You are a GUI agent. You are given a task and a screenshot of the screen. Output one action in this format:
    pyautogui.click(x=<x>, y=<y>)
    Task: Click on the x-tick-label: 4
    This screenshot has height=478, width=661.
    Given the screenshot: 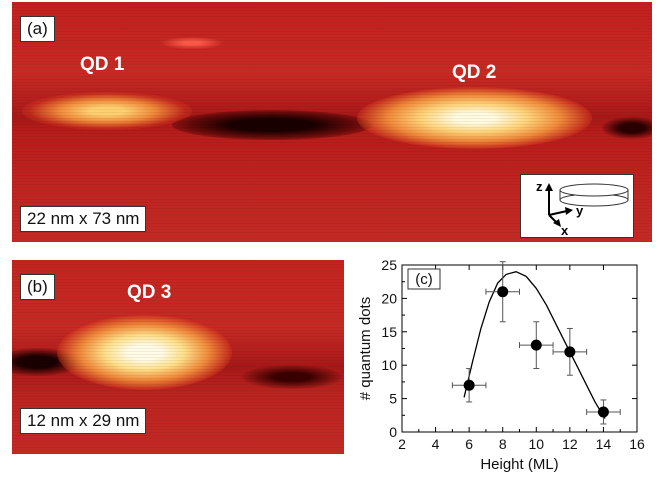 What is the action you would take?
    pyautogui.click(x=436, y=444)
    